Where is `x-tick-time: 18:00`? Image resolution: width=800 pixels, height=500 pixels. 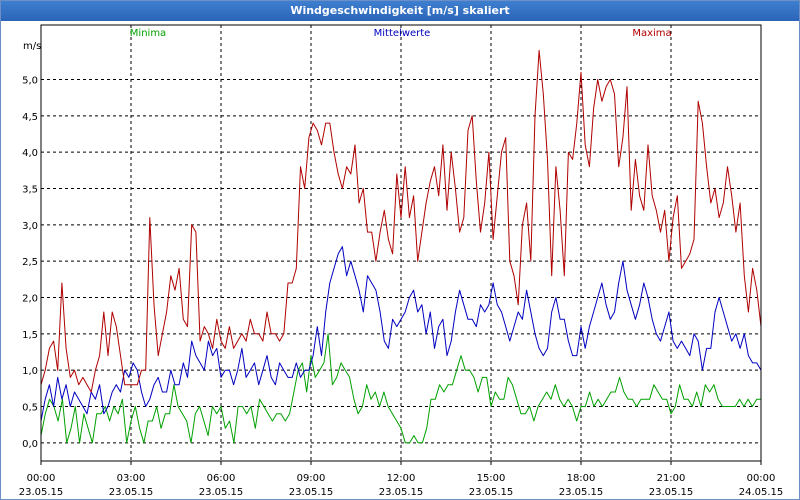 x-tick-time: 18:00 is located at coordinates (581, 478).